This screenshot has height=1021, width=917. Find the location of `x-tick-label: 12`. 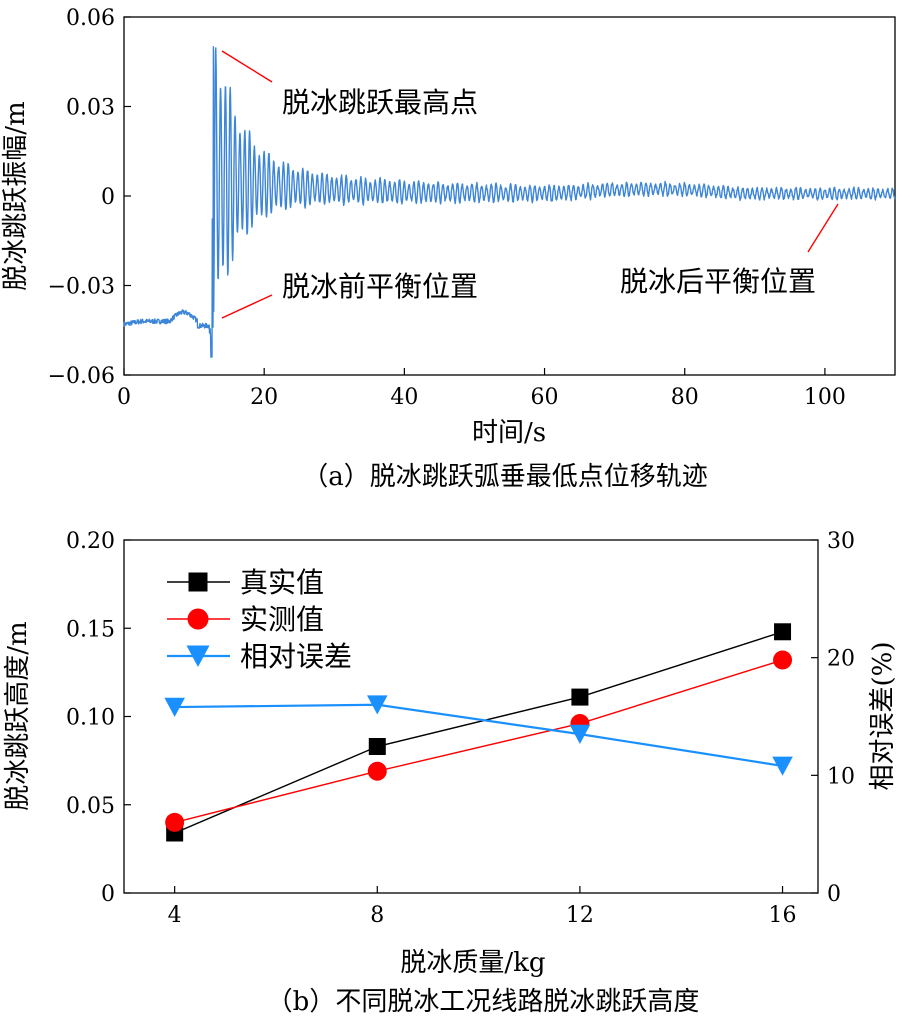

x-tick-label: 12 is located at coordinates (580, 915).